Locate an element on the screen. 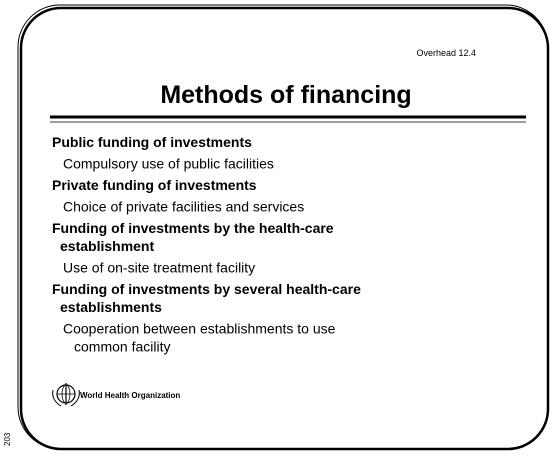 The image size is (555, 456). item-detail: Compulsory use of public facilities is located at coordinates (168, 164).